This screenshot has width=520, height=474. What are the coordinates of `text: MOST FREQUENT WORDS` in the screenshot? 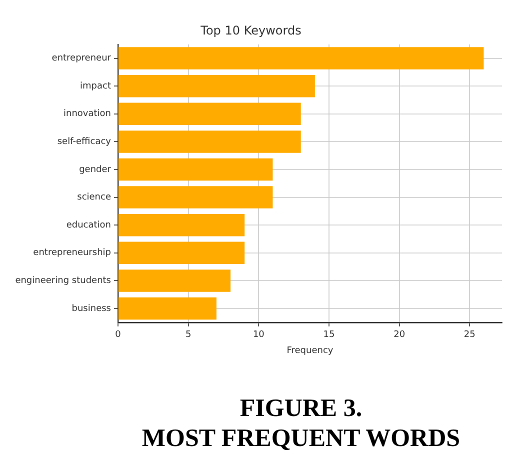 It's located at (301, 439).